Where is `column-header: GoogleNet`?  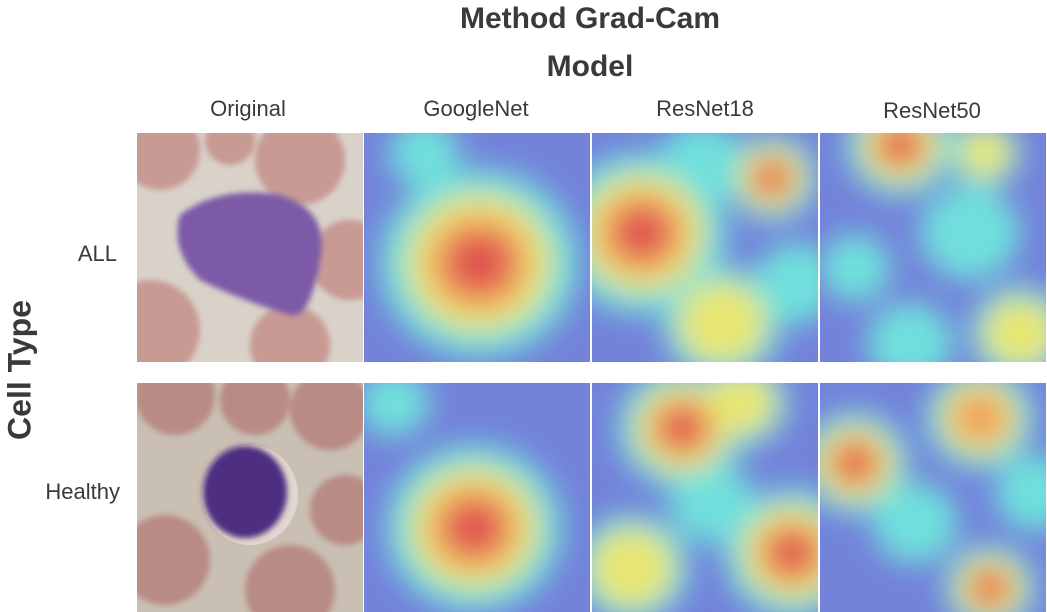
column-header: GoogleNet is located at coordinates (475, 108).